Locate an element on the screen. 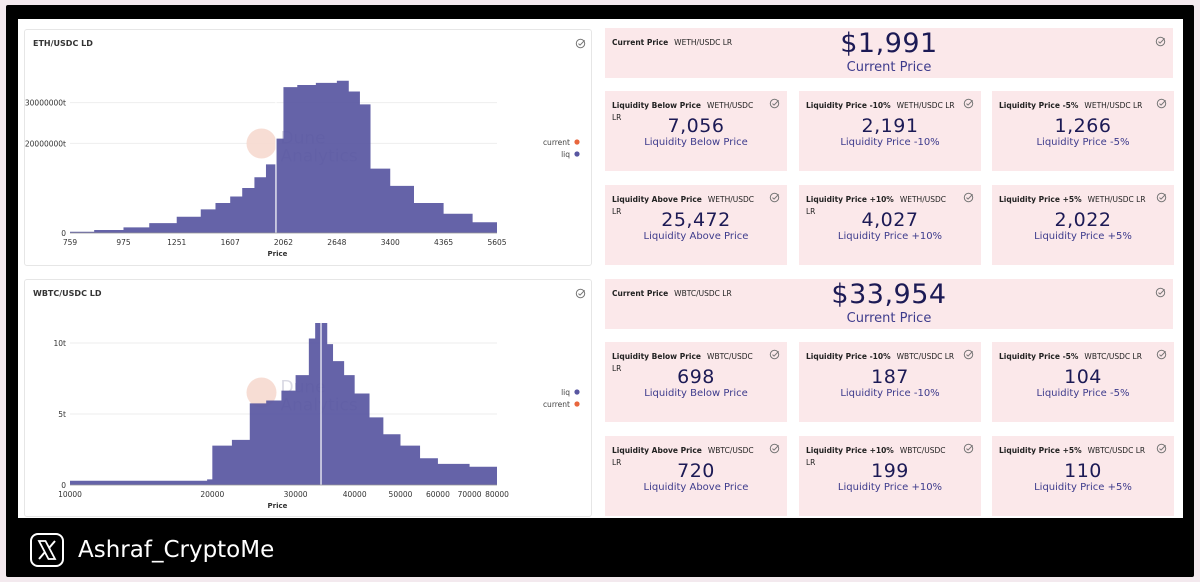 The height and width of the screenshot is (582, 1200). x-tick-label: 5605 is located at coordinates (496, 242).